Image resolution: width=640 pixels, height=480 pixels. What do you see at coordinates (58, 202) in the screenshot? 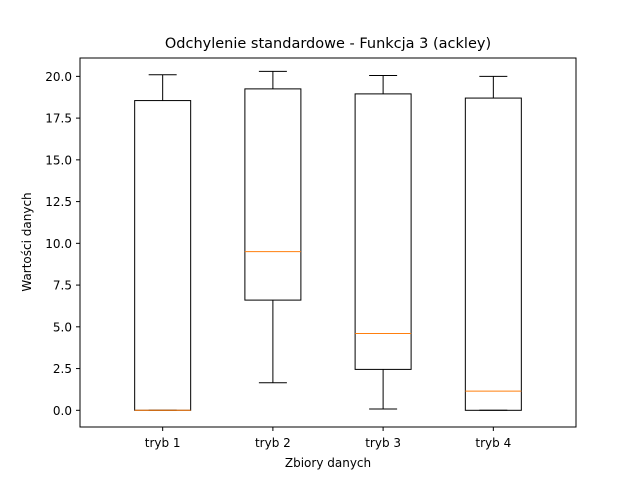
I see `y-tick-label: 12.5` at bounding box center [58, 202].